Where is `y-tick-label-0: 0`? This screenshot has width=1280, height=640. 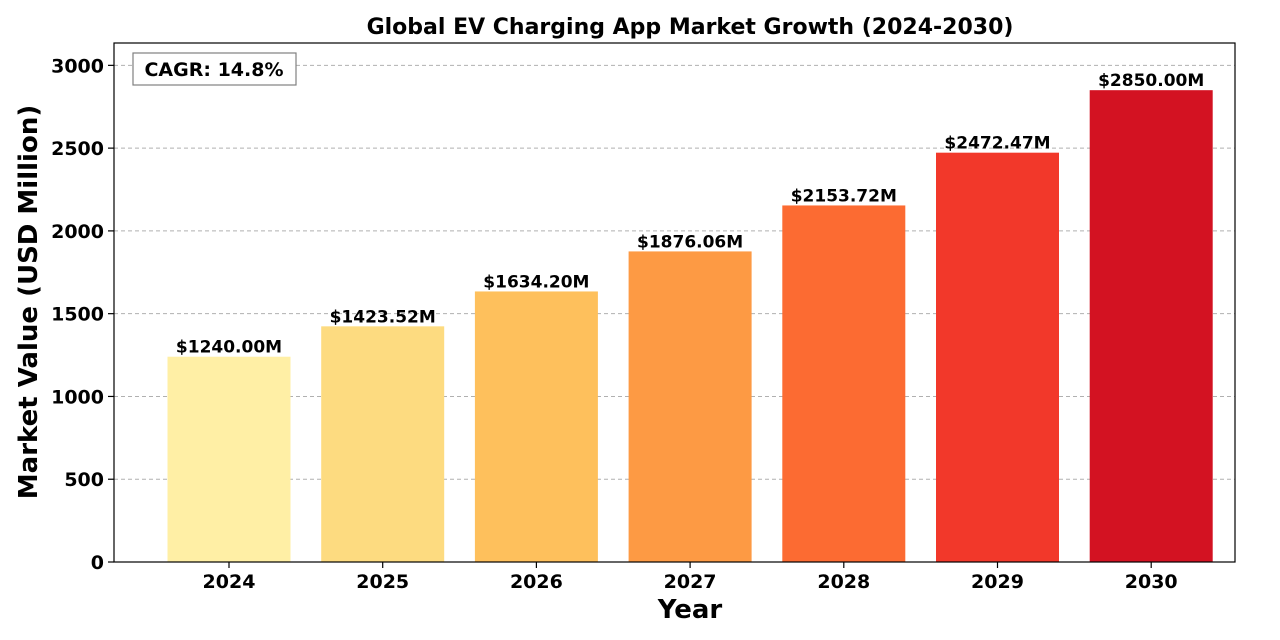
y-tick-label-0: 0 is located at coordinates (97, 563).